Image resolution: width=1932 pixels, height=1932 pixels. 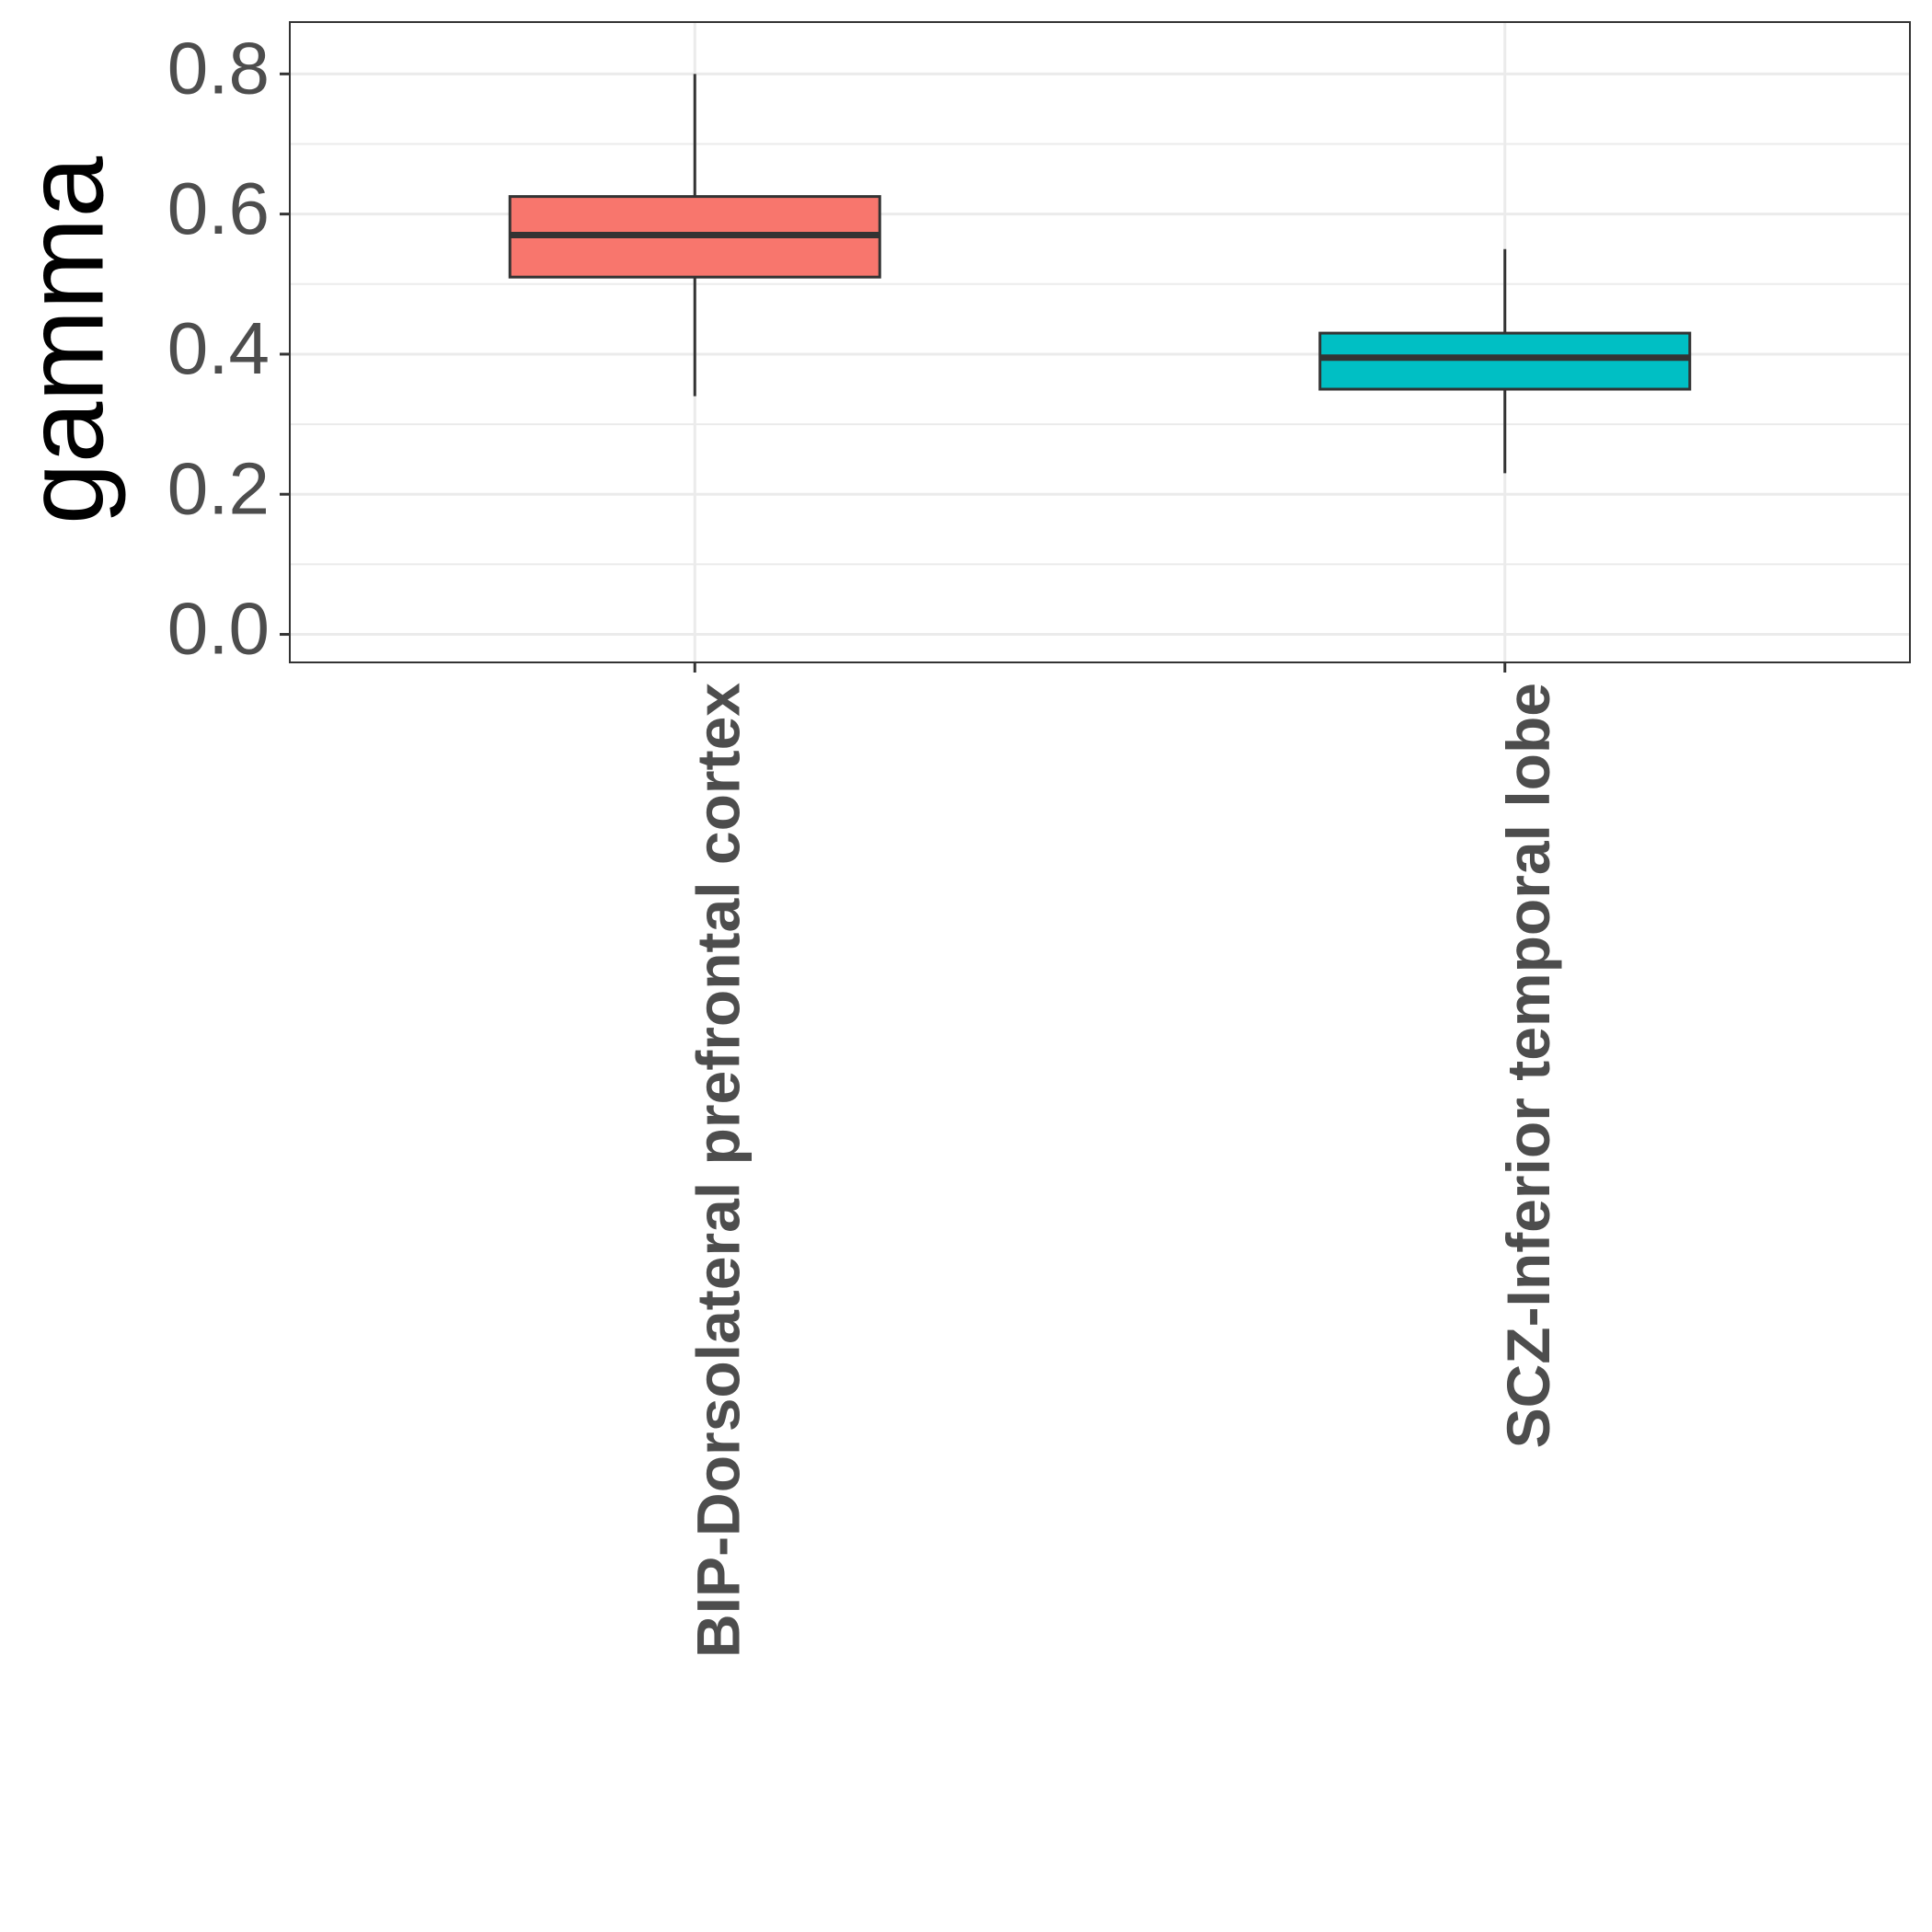 I want to click on x-tick-label: BIP-Dorsolateral prefrontal cortex, so click(x=718, y=1170).